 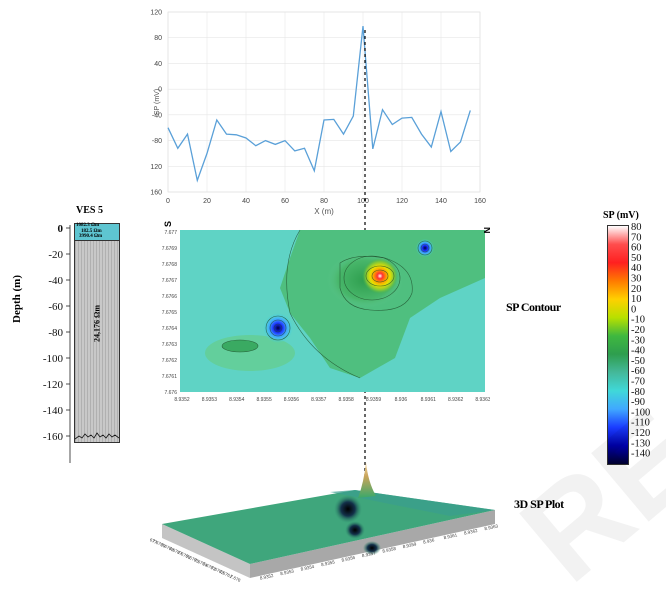 What do you see at coordinates (636, 268) in the screenshot?
I see `colorbar-label: 40` at bounding box center [636, 268].